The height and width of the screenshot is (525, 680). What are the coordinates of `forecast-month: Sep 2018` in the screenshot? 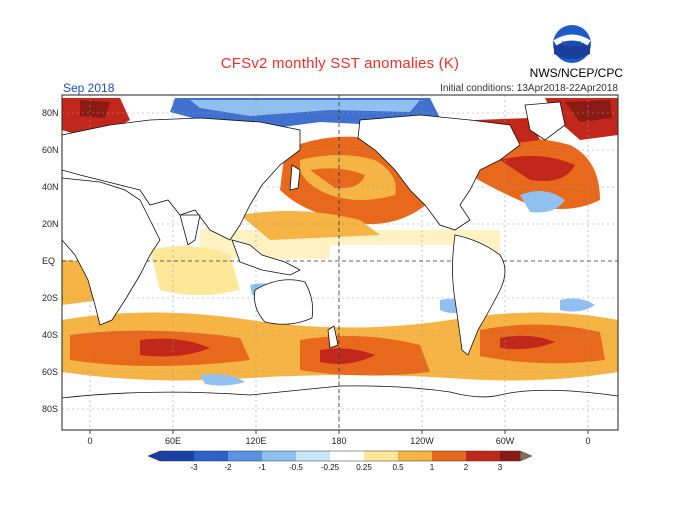 It's located at (89, 88).